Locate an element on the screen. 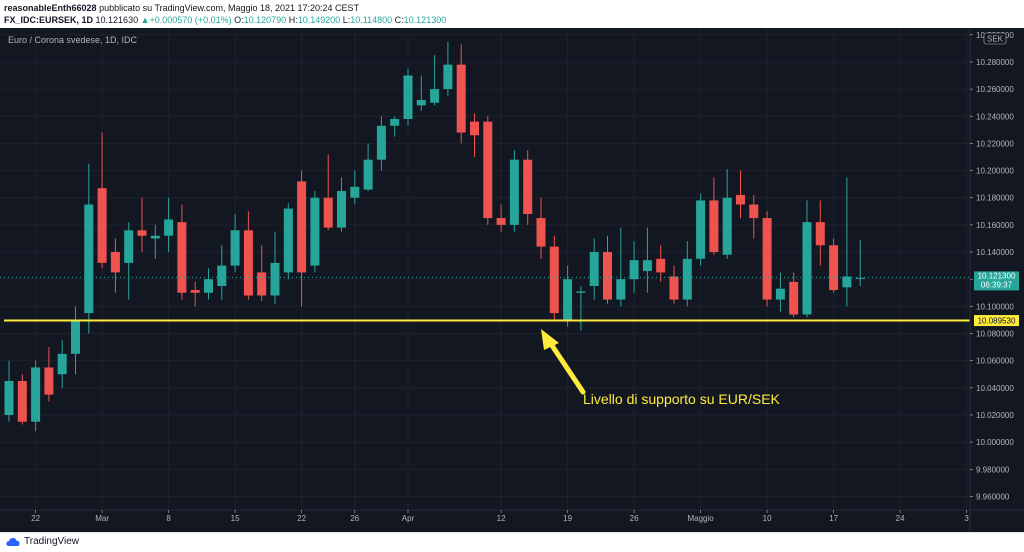 The width and height of the screenshot is (1024, 552). support-price-label: 10.089530 is located at coordinates (997, 321).